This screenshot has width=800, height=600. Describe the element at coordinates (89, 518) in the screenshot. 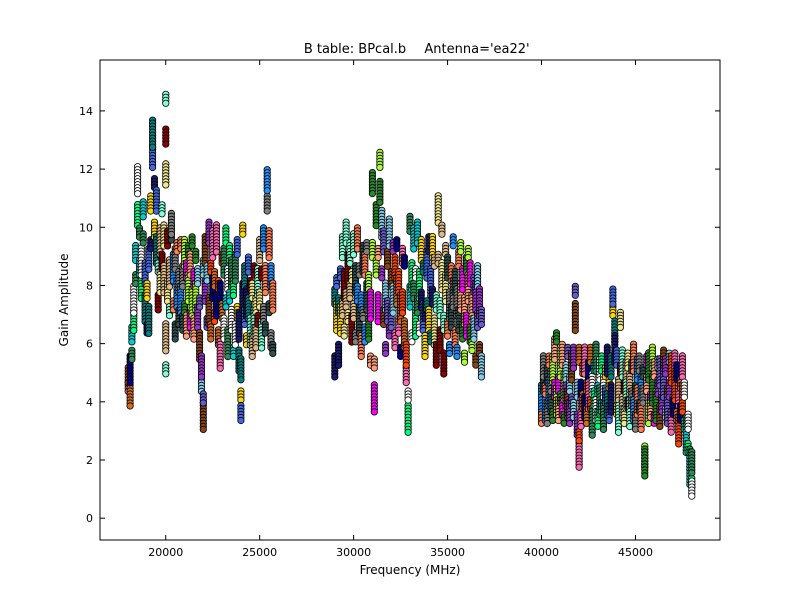

I see `y-tick-label: 0` at that location.